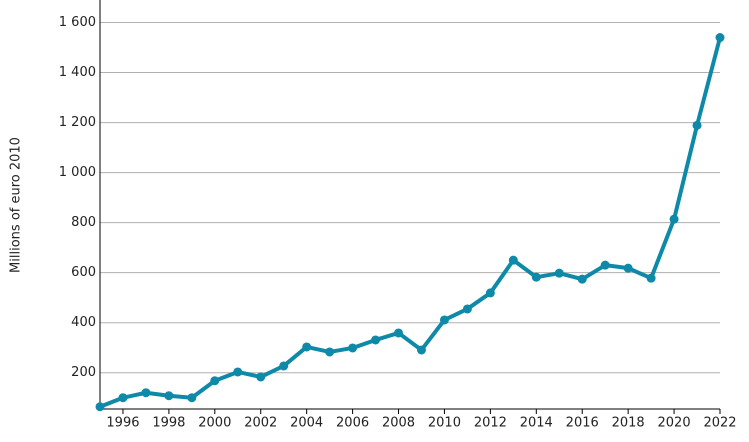 This screenshot has width=749, height=442. I want to click on x-tick-label: 2018, so click(628, 423).